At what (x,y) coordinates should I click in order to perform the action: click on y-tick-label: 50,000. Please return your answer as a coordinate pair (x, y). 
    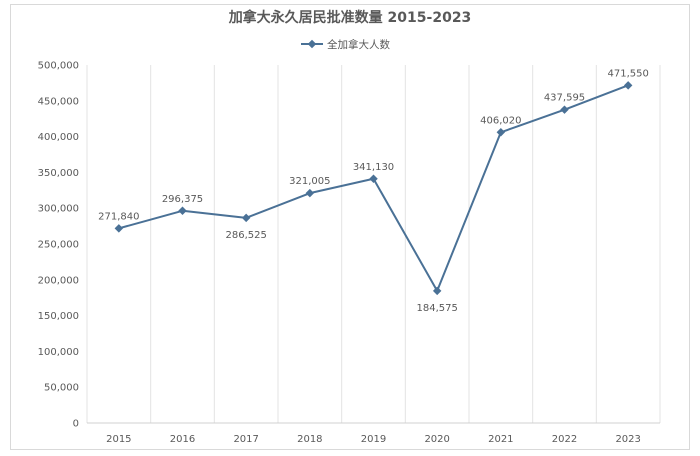
    Looking at the image, I should click on (61, 388).